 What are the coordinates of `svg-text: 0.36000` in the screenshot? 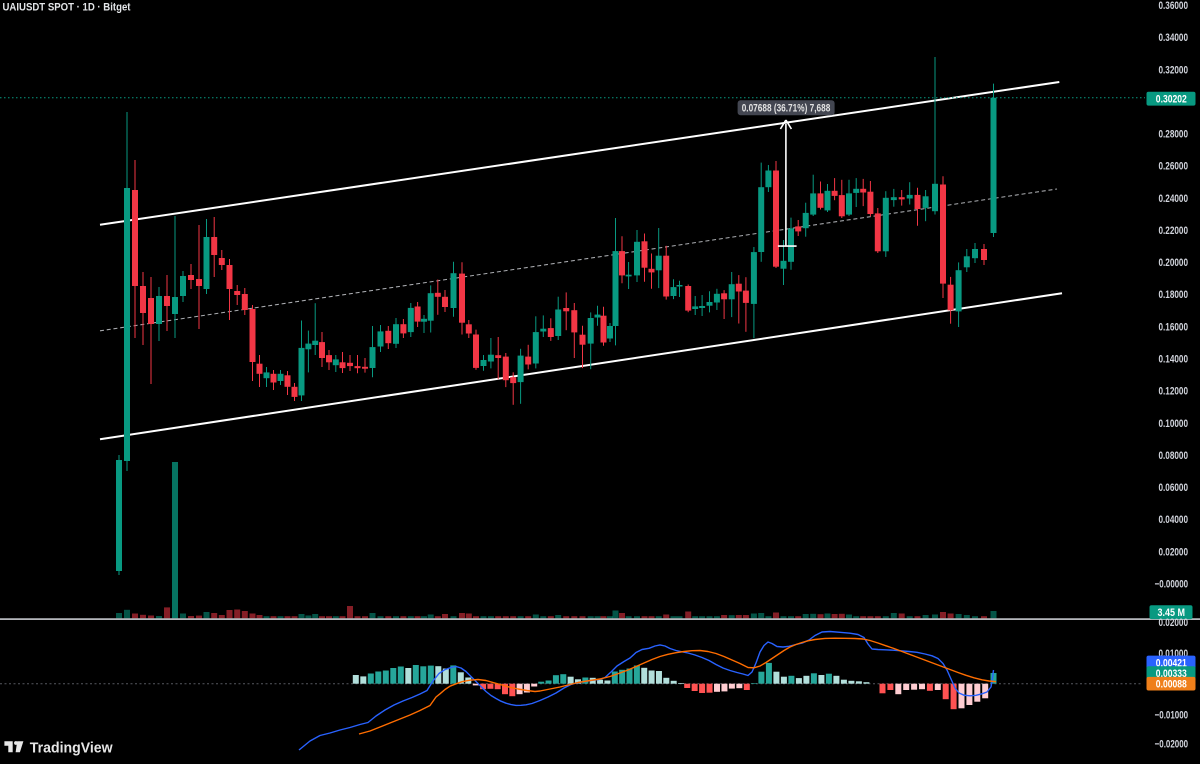 It's located at (1174, 6).